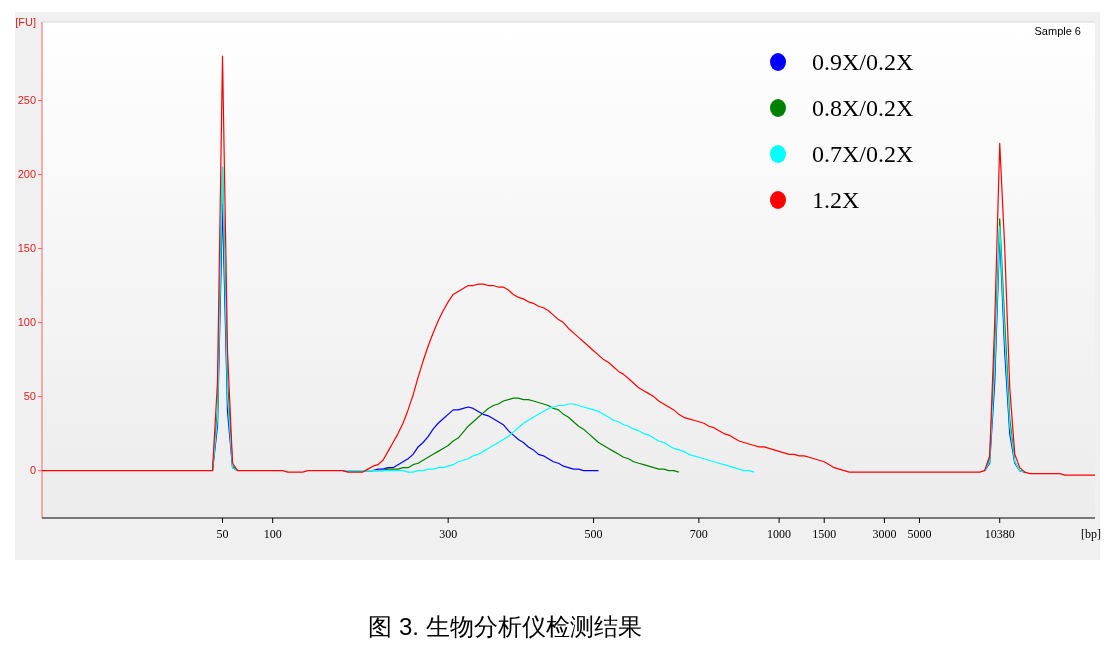 This screenshot has height=665, width=1111. I want to click on x-tick-label: 500, so click(593, 534).